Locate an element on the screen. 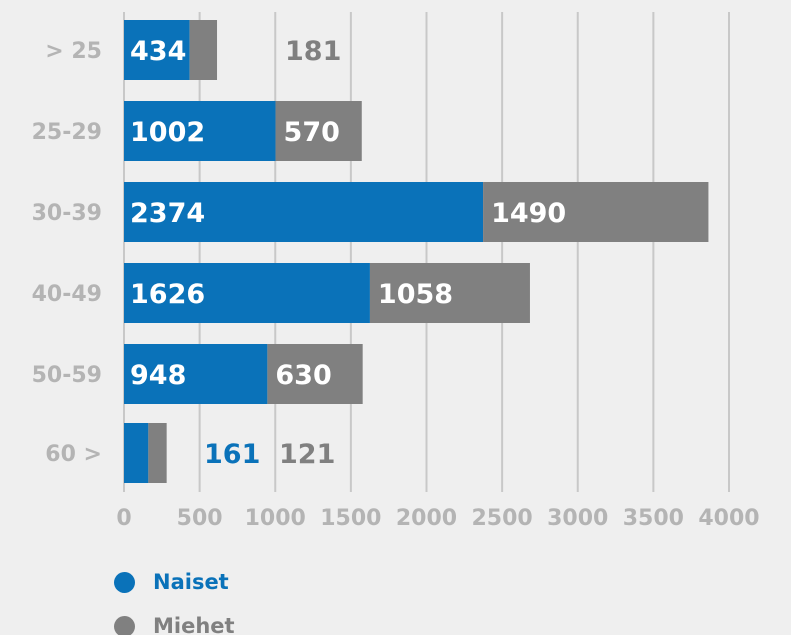 The width and height of the screenshot is (791, 635). category-label: 30-39 is located at coordinates (67, 213).